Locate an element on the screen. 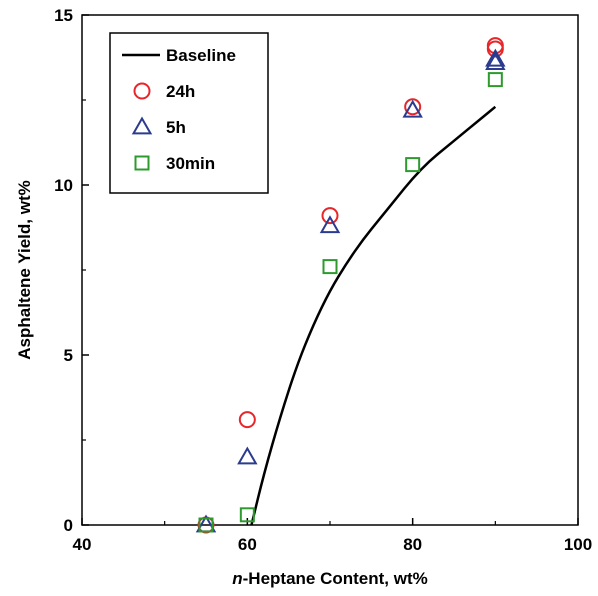 This screenshot has height=596, width=598. legend-swatch-30min is located at coordinates (142, 163).